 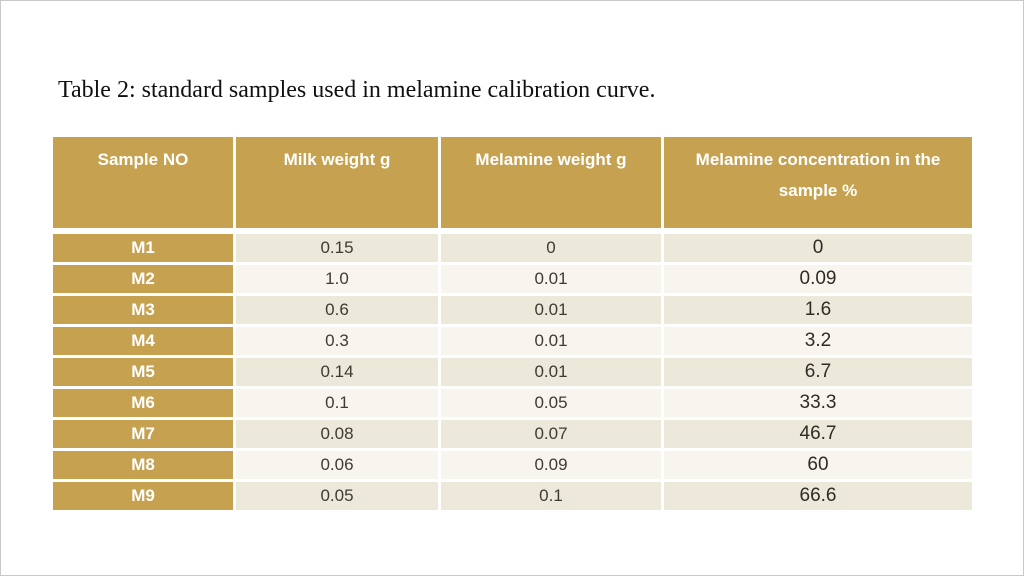 What do you see at coordinates (143, 465) in the screenshot?
I see `sample-id-cell: M8` at bounding box center [143, 465].